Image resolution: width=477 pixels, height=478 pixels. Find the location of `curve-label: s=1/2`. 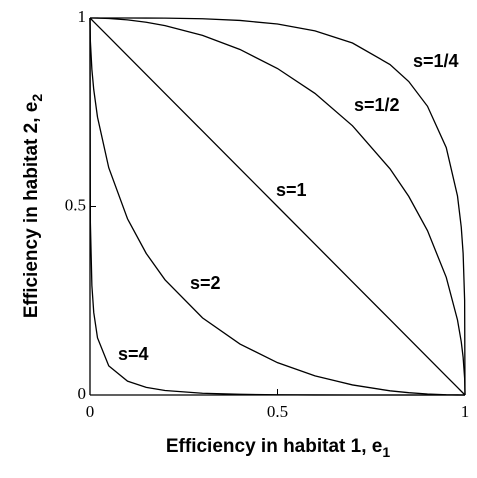

curve-label: s=1/2 is located at coordinates (377, 105).